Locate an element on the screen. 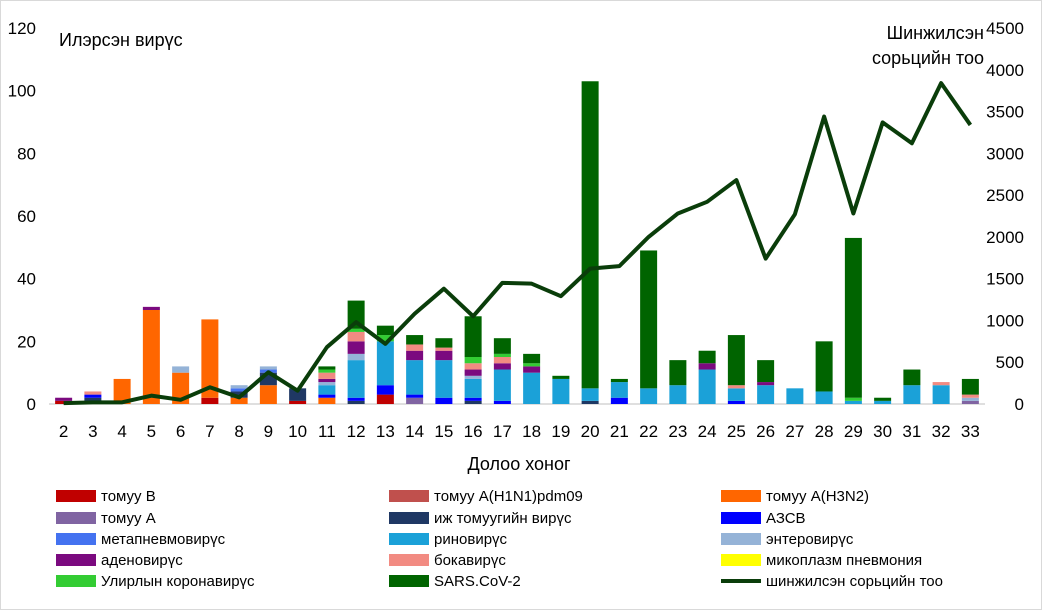 The height and width of the screenshot is (610, 1042). legend-label: томуу А is located at coordinates (128, 518).